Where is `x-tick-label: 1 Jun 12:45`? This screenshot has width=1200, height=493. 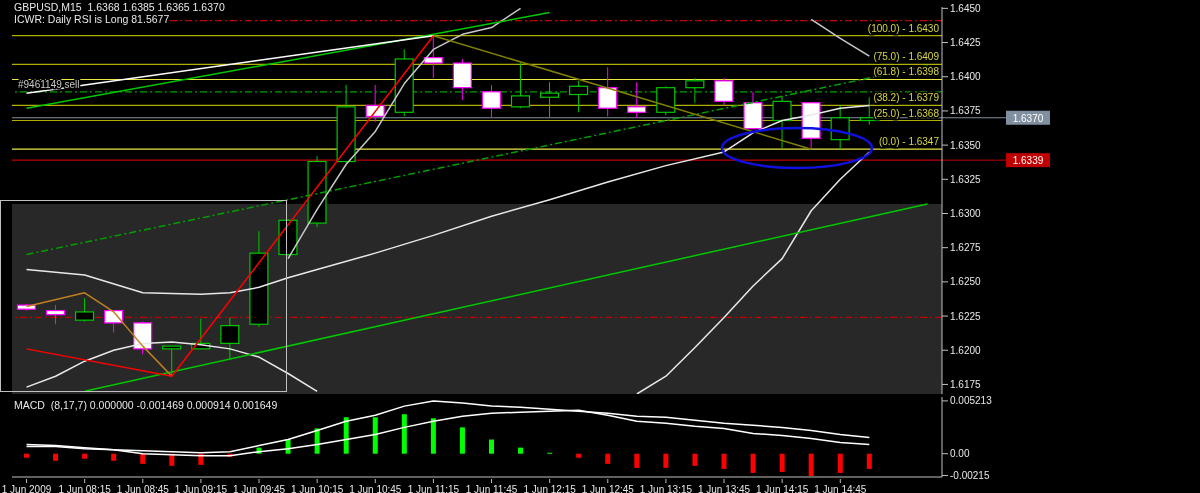 x-tick-label: 1 Jun 12:45 is located at coordinates (608, 488).